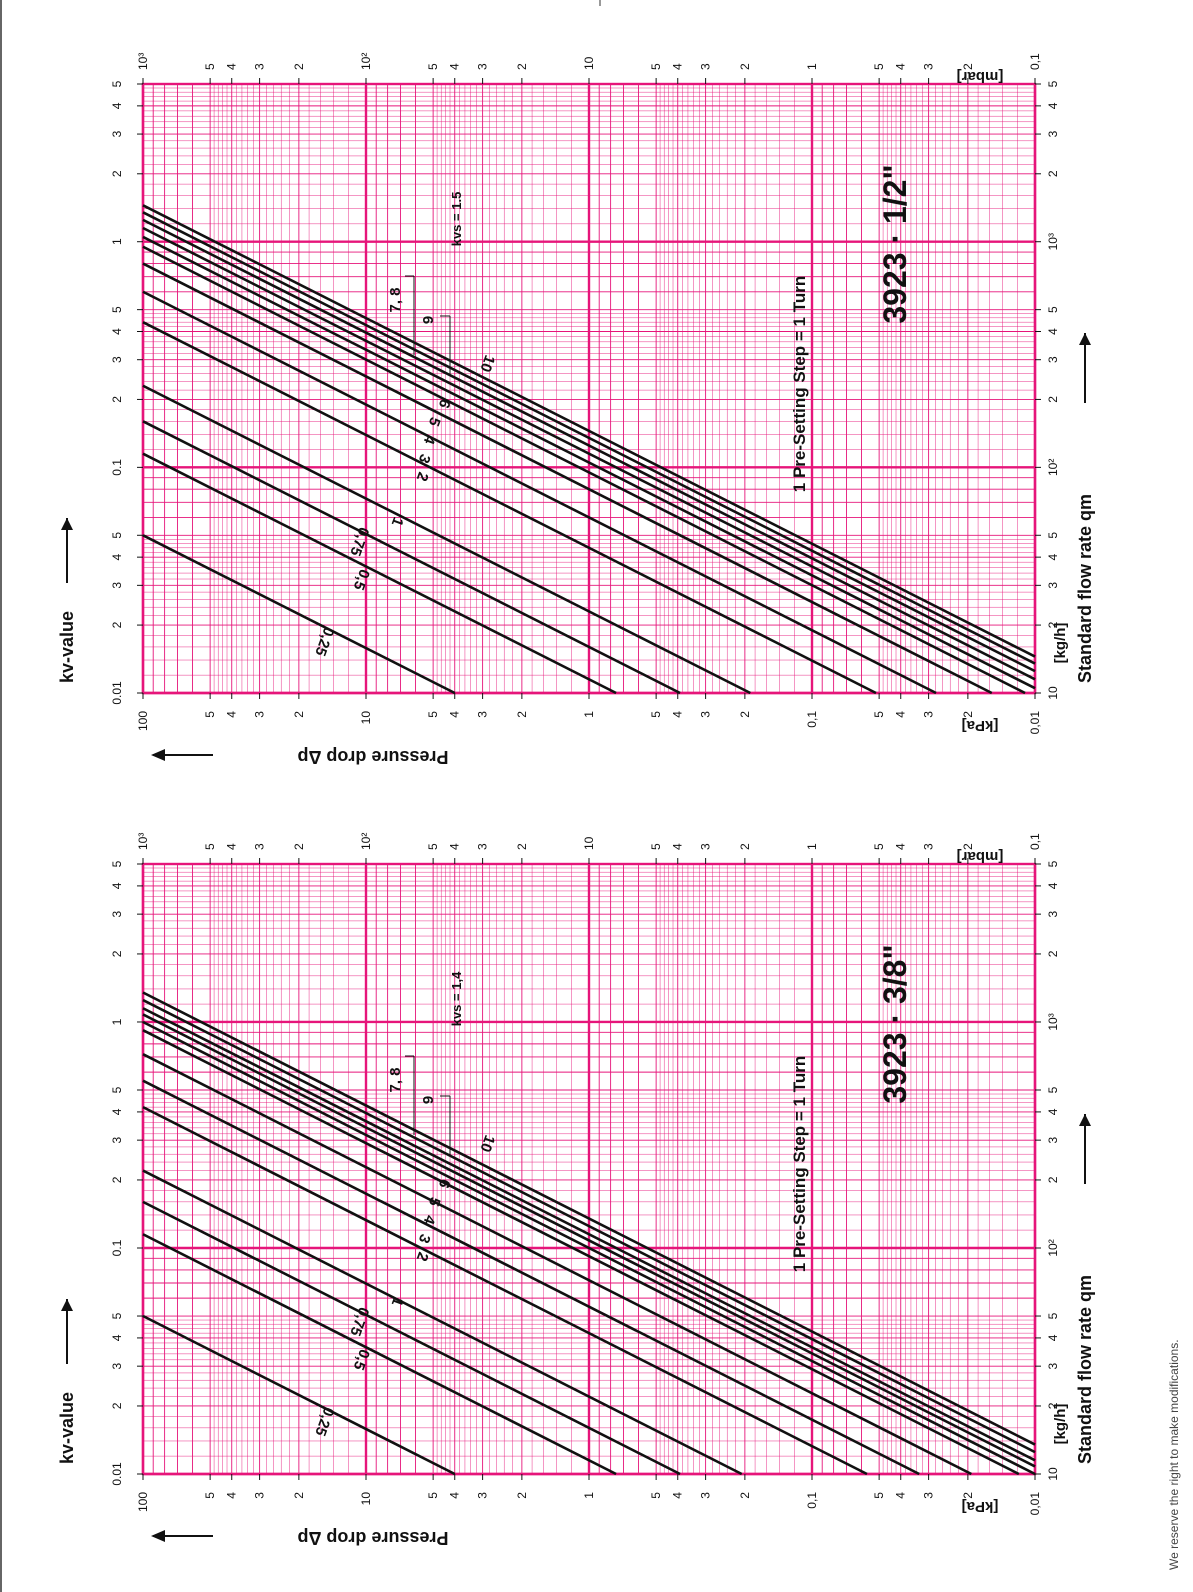  I want to click on kpa-tick-label: 0,1, so click(812, 1500).